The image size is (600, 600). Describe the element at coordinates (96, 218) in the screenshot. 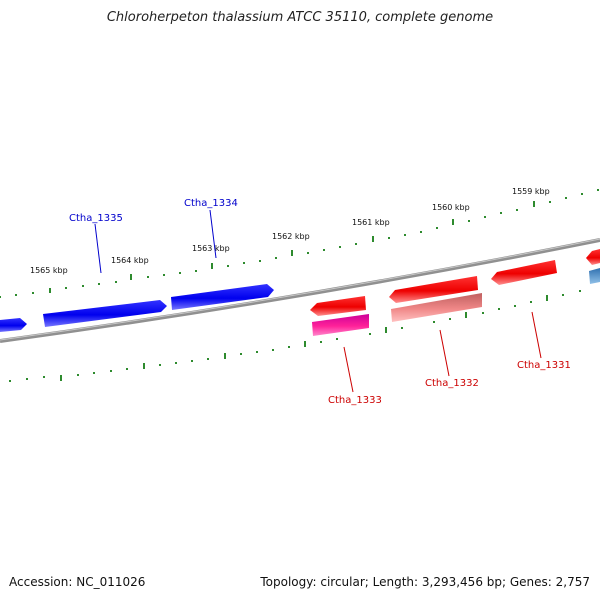

I see `gene-label: Ctha_1335` at that location.